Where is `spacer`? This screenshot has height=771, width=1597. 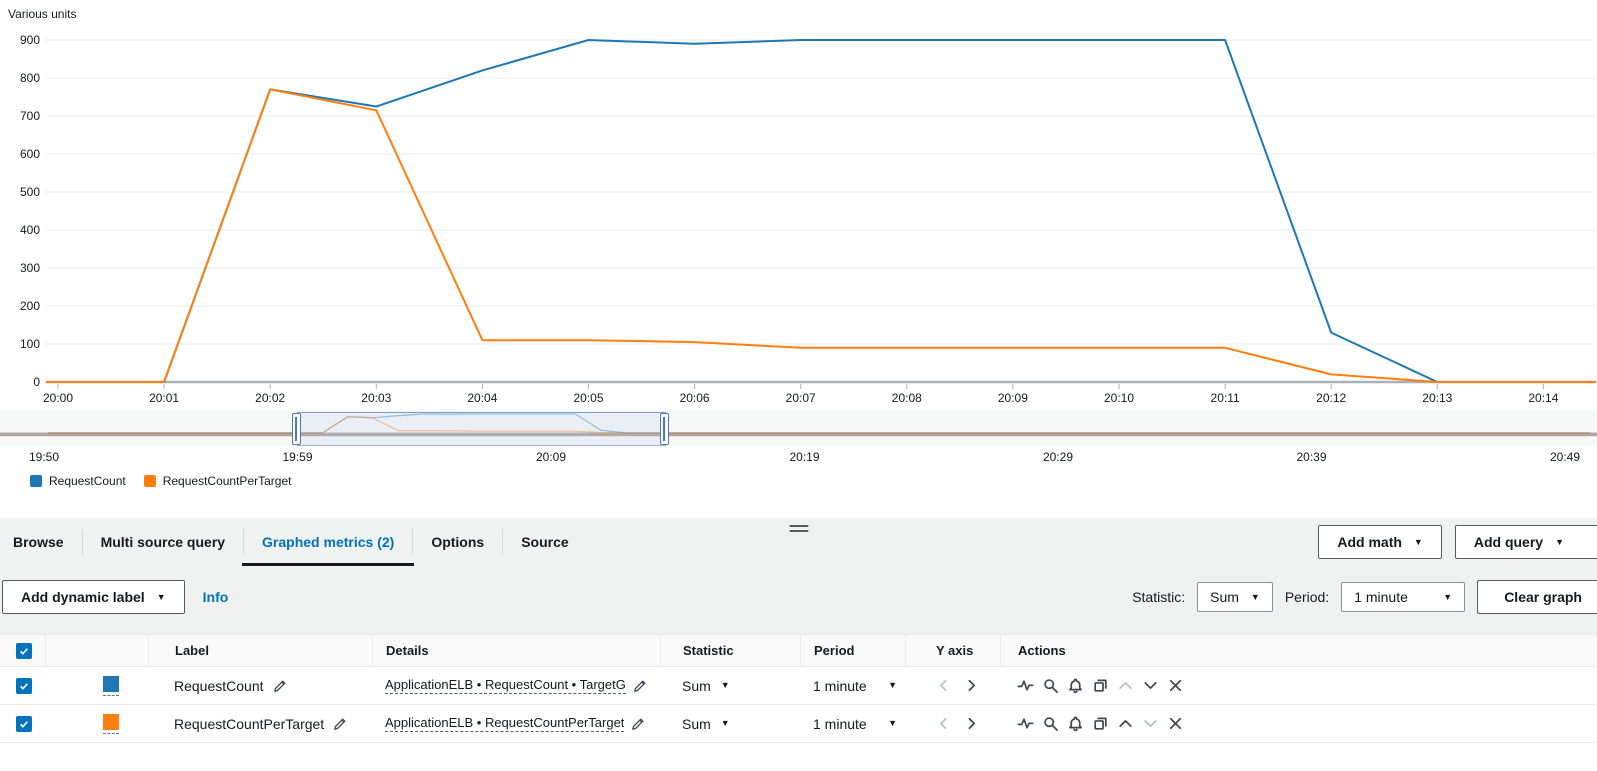
spacer is located at coordinates (798, 506).